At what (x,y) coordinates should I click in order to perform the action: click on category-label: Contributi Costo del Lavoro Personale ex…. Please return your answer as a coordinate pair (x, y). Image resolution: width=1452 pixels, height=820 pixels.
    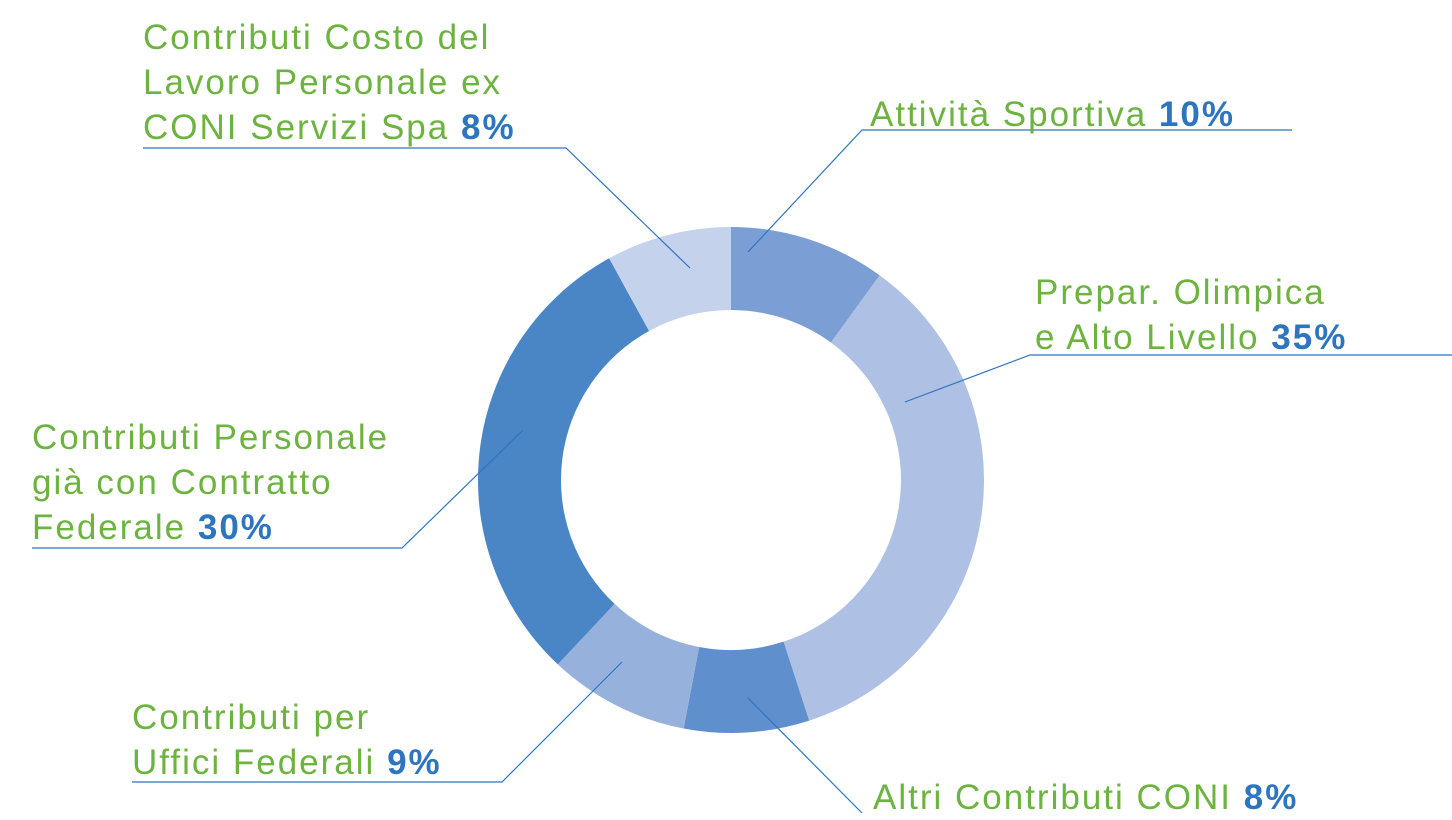
    Looking at the image, I should click on (323, 82).